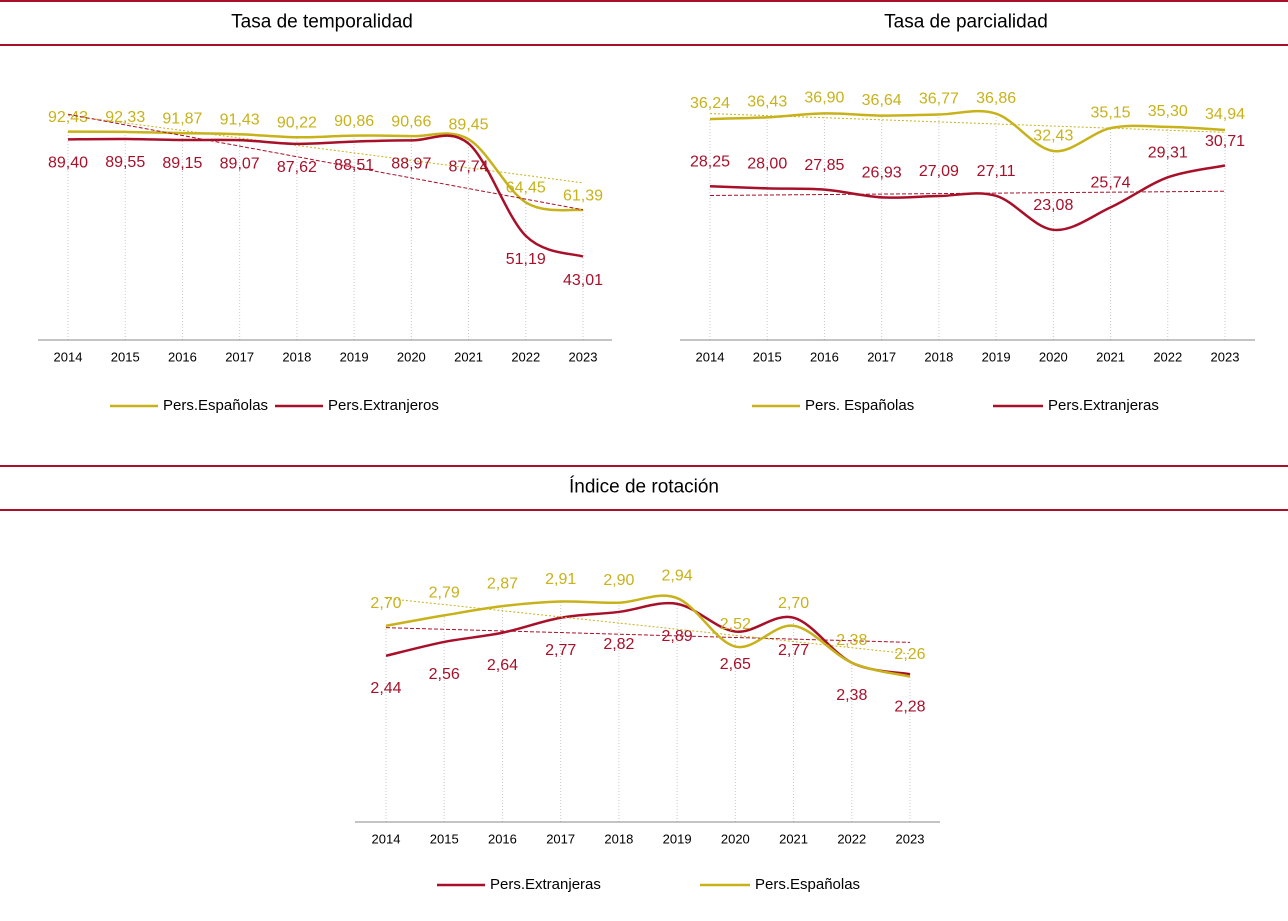 Image resolution: width=1288 pixels, height=921 pixels. I want to click on data-label: 34,94, so click(1225, 114).